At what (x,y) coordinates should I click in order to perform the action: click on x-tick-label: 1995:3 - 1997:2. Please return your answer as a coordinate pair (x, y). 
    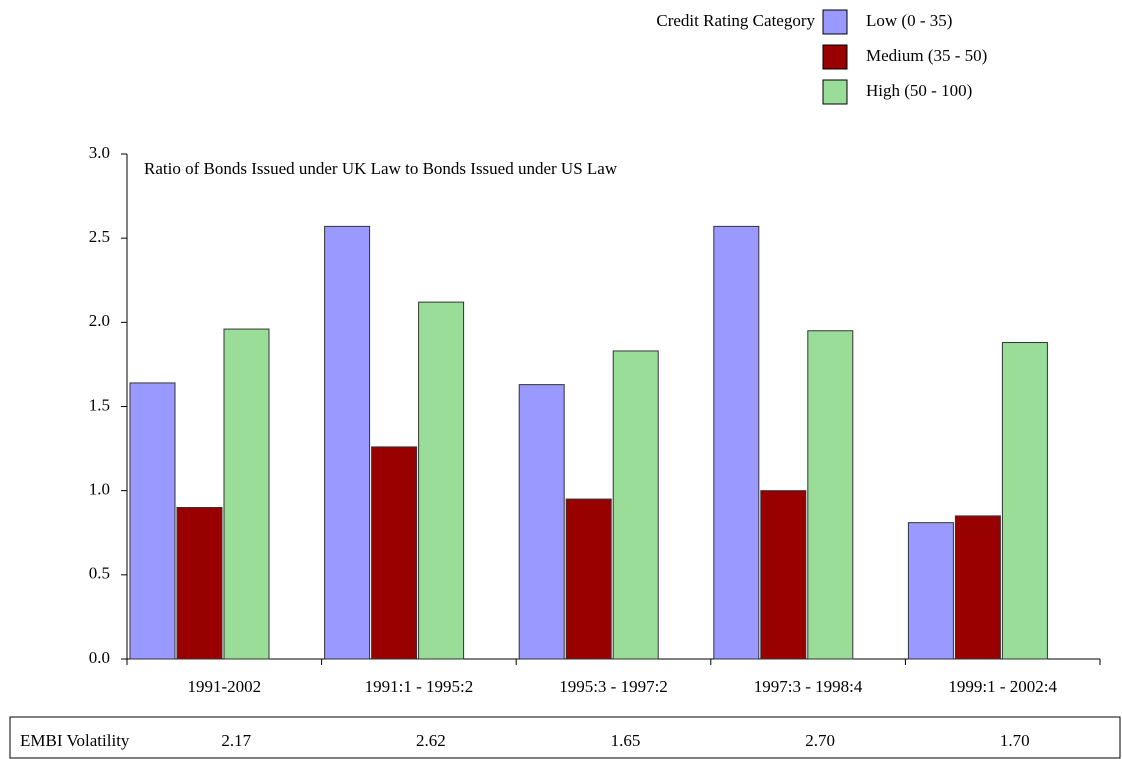
    Looking at the image, I should click on (613, 686).